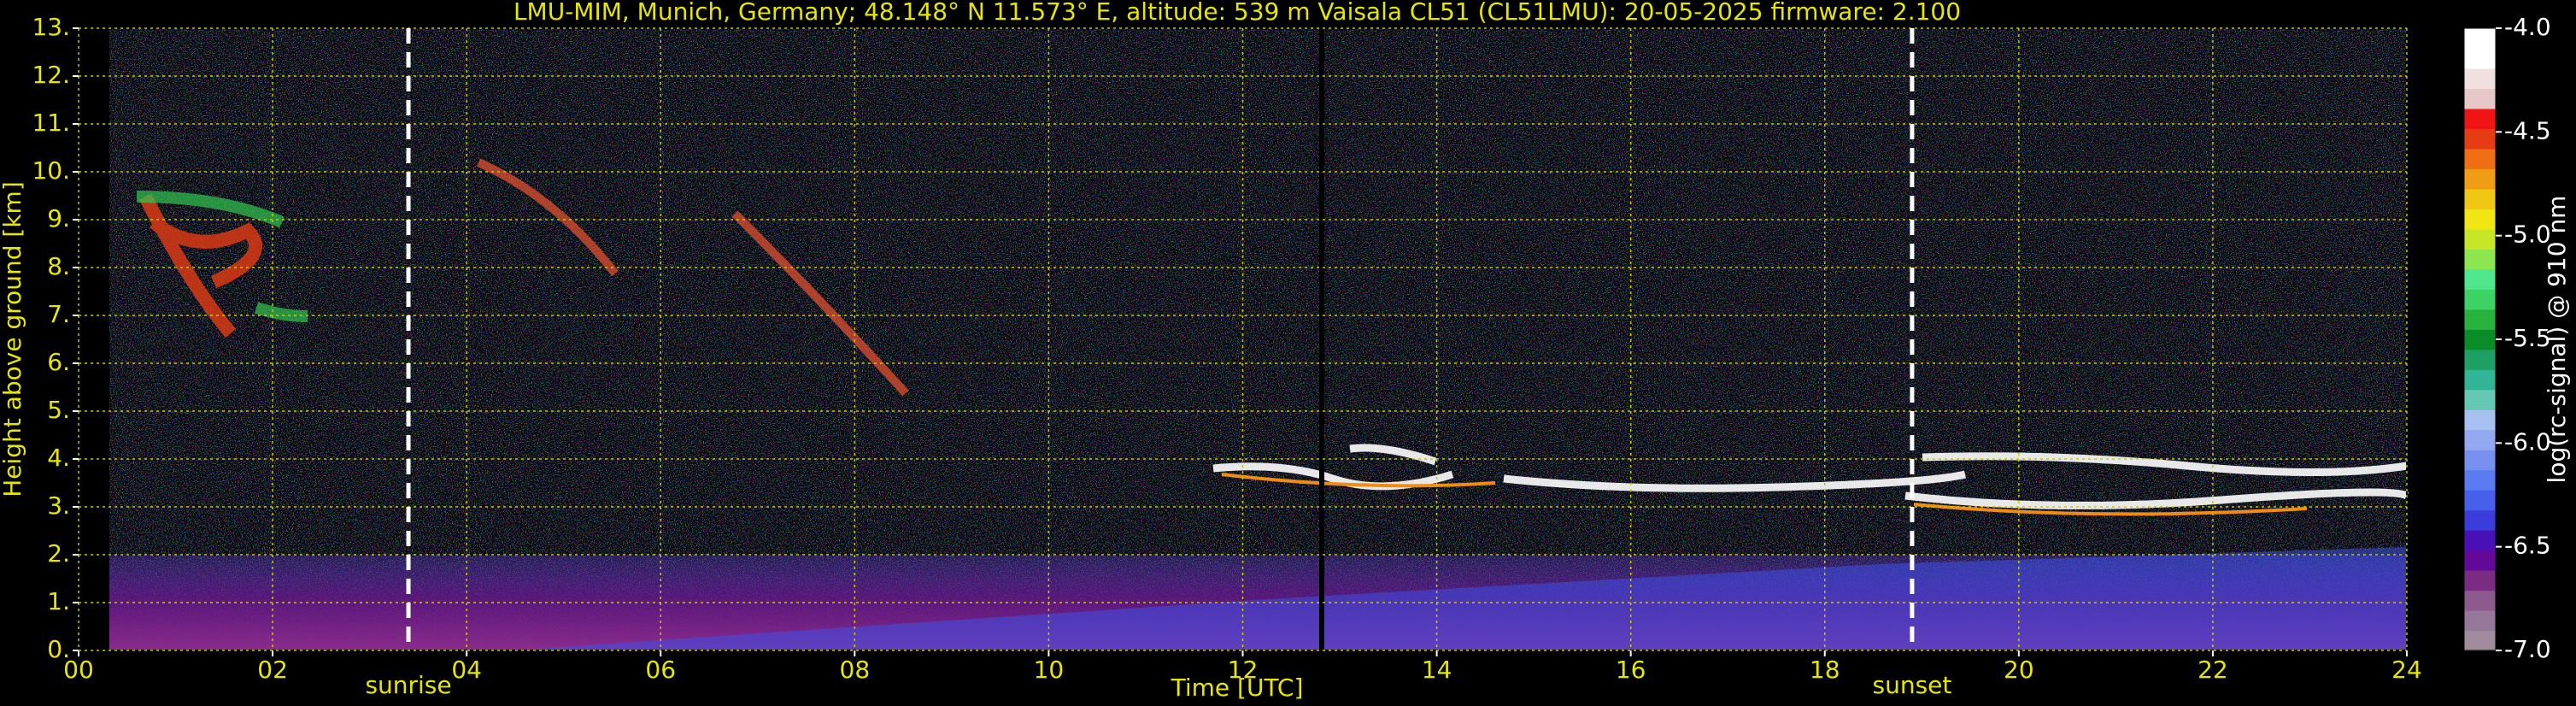  I want to click on x-tick-label: 12, so click(1243, 670).